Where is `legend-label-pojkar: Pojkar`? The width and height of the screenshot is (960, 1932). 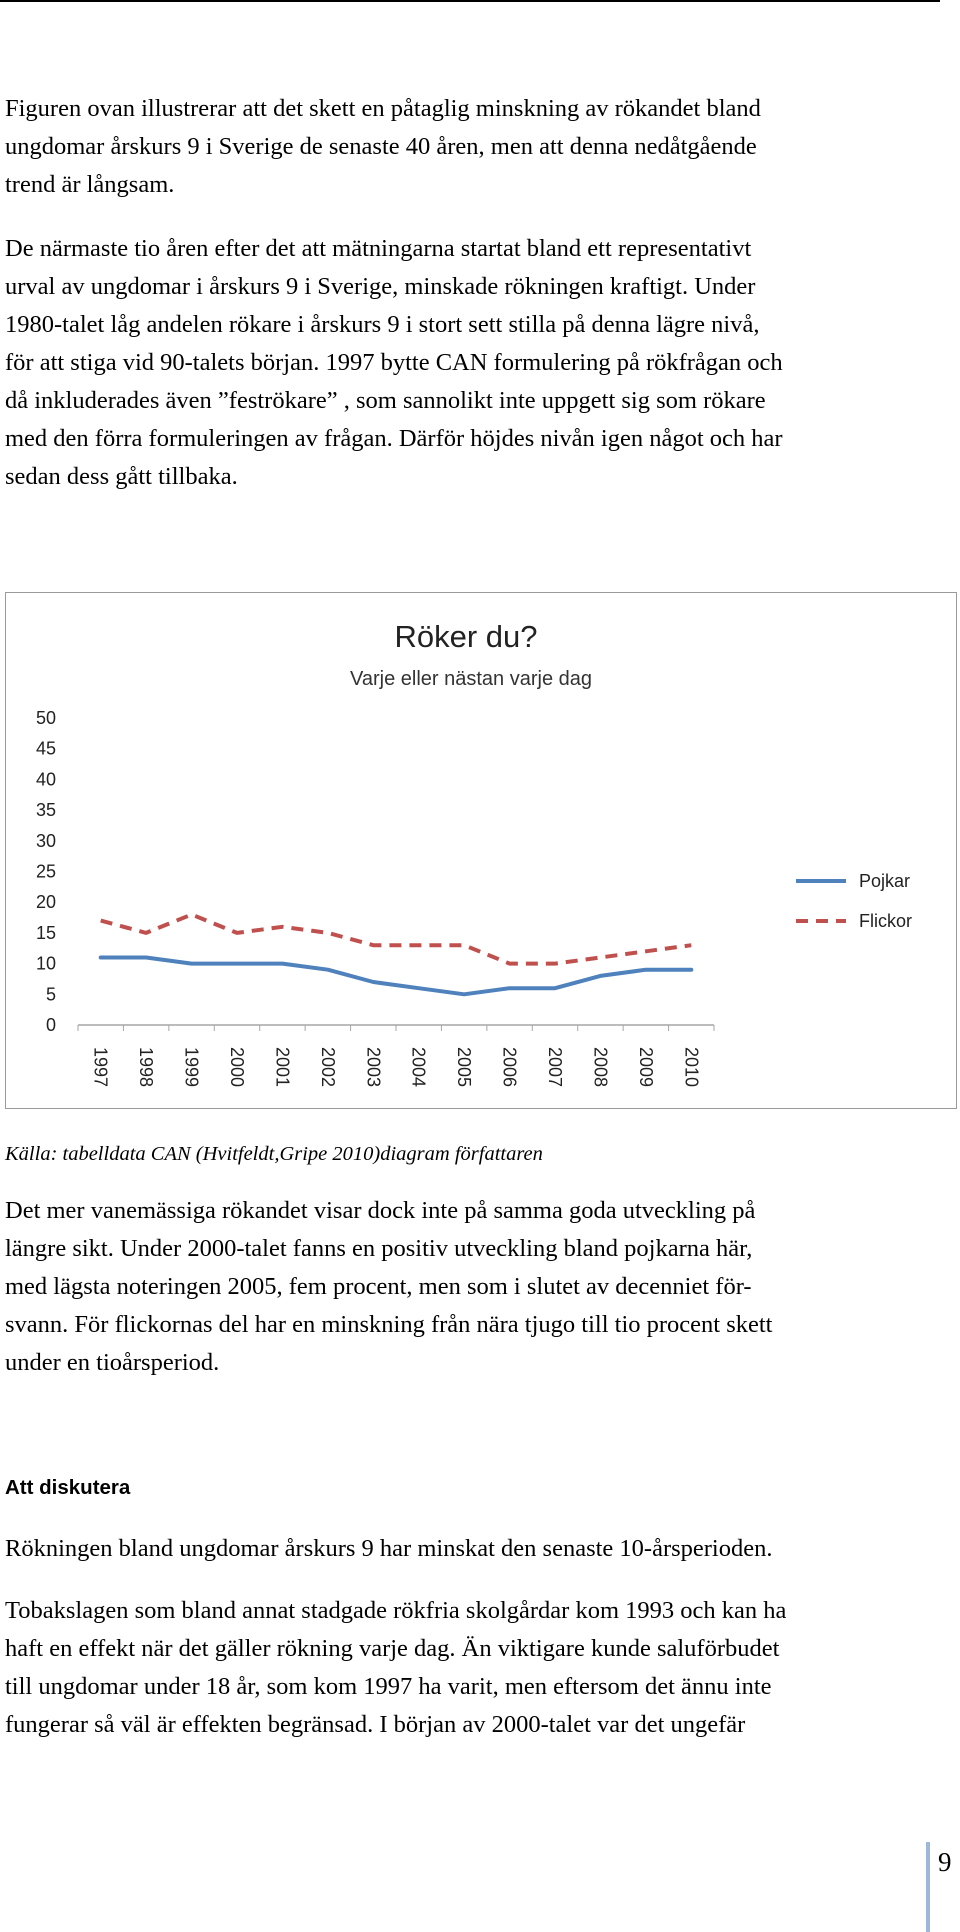
legend-label-pojkar: Pojkar is located at coordinates (884, 881).